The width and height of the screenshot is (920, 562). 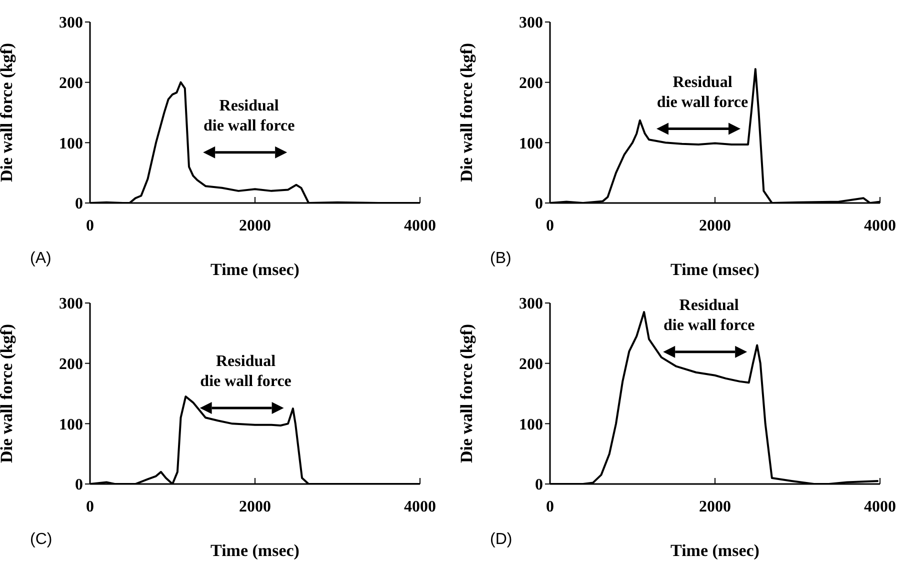 What do you see at coordinates (41, 258) in the screenshot?
I see `text: (A)` at bounding box center [41, 258].